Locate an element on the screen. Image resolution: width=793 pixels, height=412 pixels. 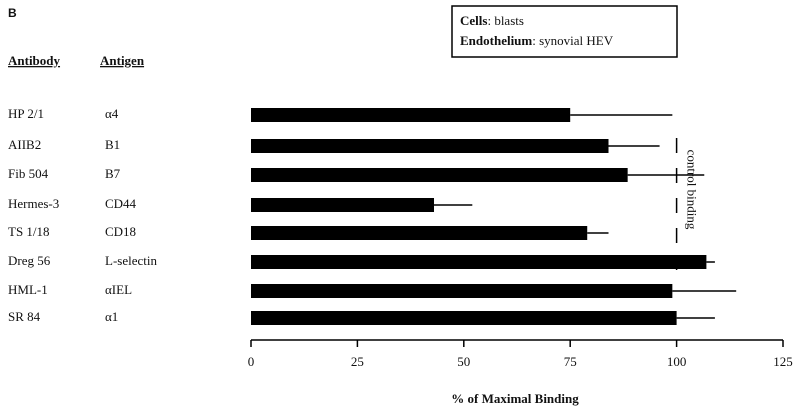
legend-line: Cells: blasts is located at coordinates (492, 20).